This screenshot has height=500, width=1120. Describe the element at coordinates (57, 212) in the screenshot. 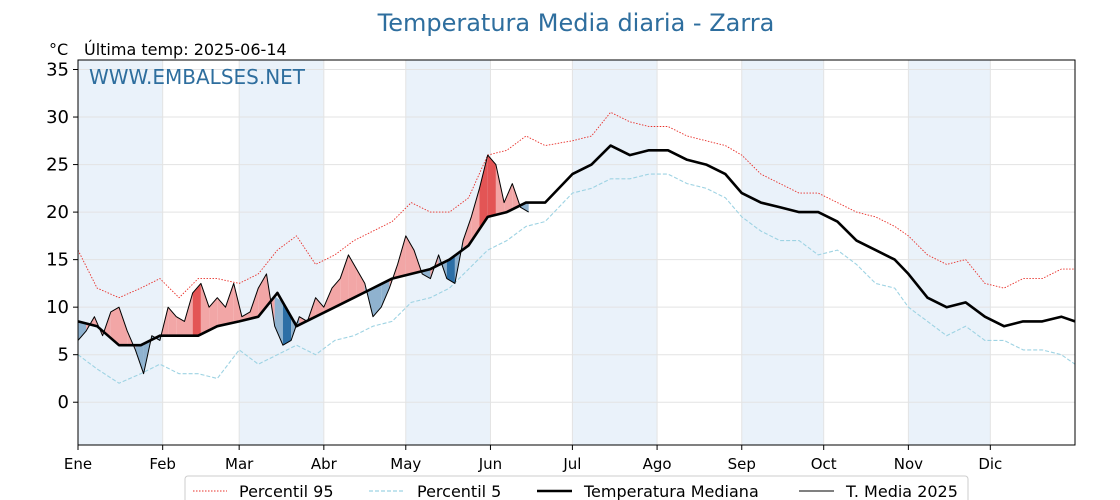

I see `y-tick-label: 20` at that location.